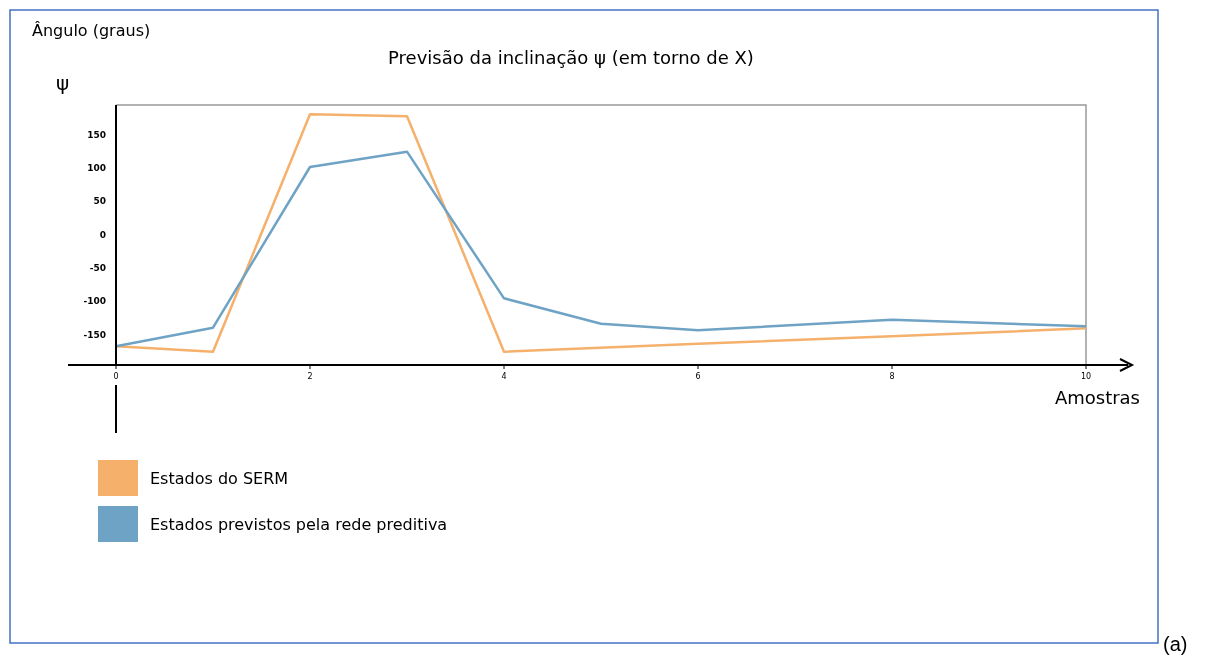 This screenshot has height=666, width=1216. What do you see at coordinates (96, 134) in the screenshot?
I see `y-tick-label: 150` at bounding box center [96, 134].